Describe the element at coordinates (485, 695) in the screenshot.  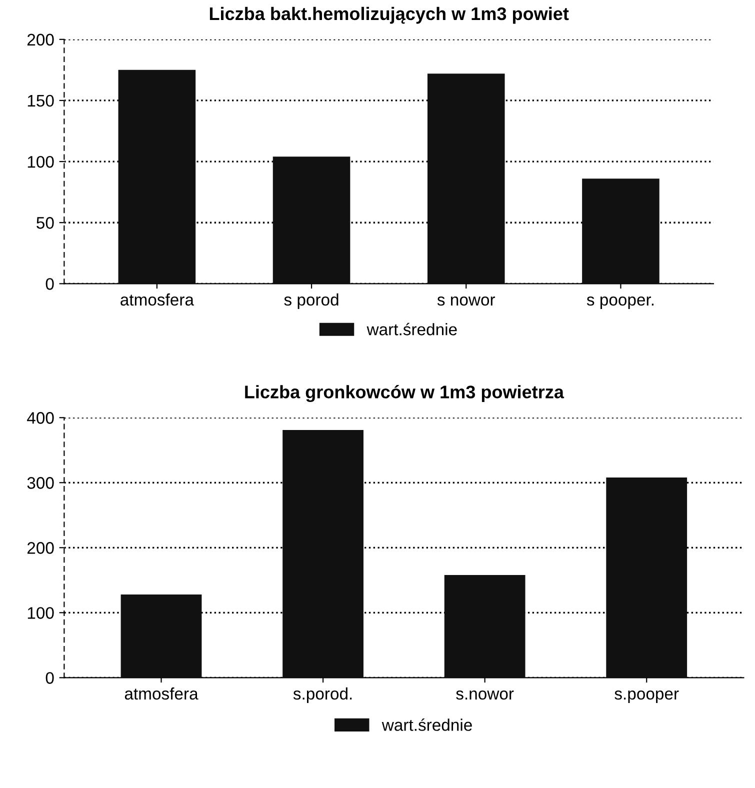
I see `x-tick-label: s.nowor` at that location.